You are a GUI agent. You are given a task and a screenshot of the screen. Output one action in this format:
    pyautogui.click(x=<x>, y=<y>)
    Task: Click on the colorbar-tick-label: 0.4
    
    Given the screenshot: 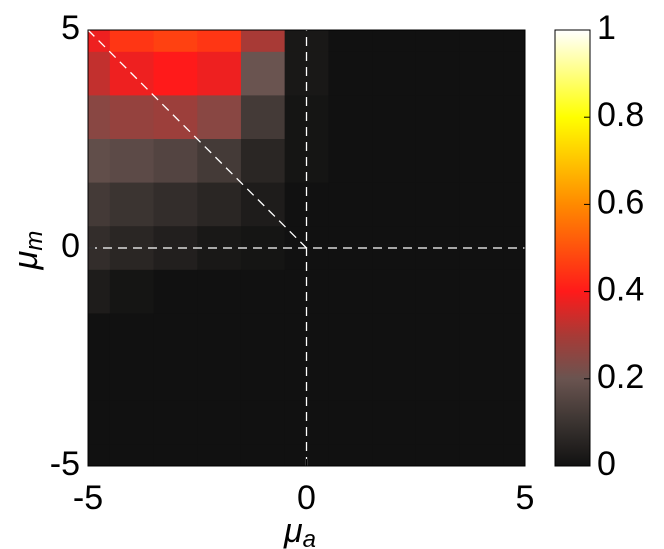 What is the action you would take?
    pyautogui.click(x=620, y=290)
    